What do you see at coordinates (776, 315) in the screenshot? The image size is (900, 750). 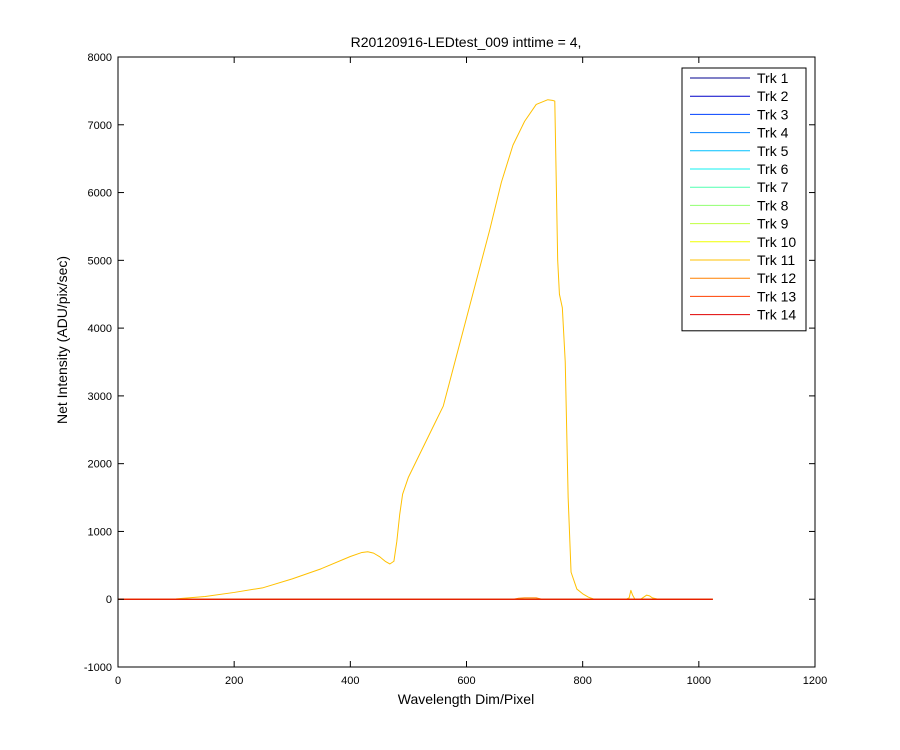 I see `legend-label-trk-14: Trk 14` at bounding box center [776, 315].